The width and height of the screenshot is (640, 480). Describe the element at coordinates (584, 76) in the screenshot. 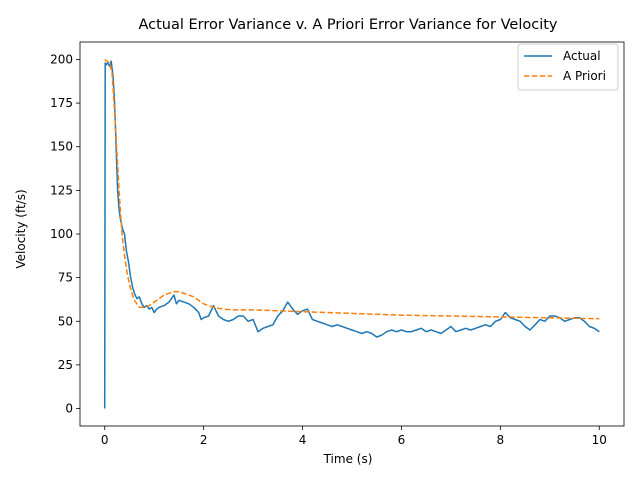

I see `legend-entry: A Priori` at that location.